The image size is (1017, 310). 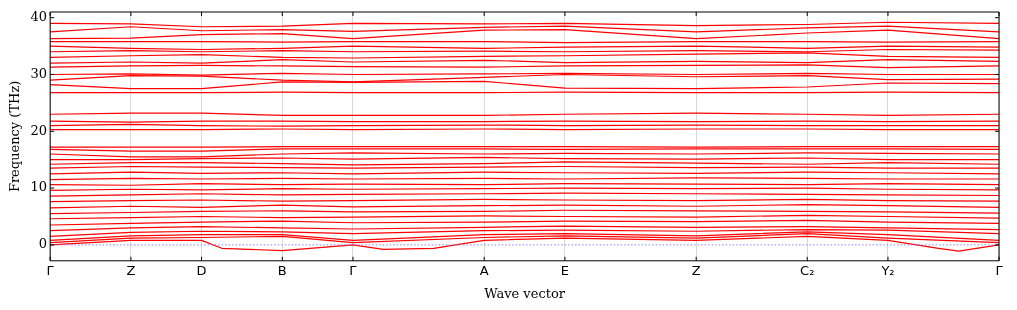 What do you see at coordinates (565, 270) in the screenshot?
I see `x-tick-label: E` at bounding box center [565, 270].